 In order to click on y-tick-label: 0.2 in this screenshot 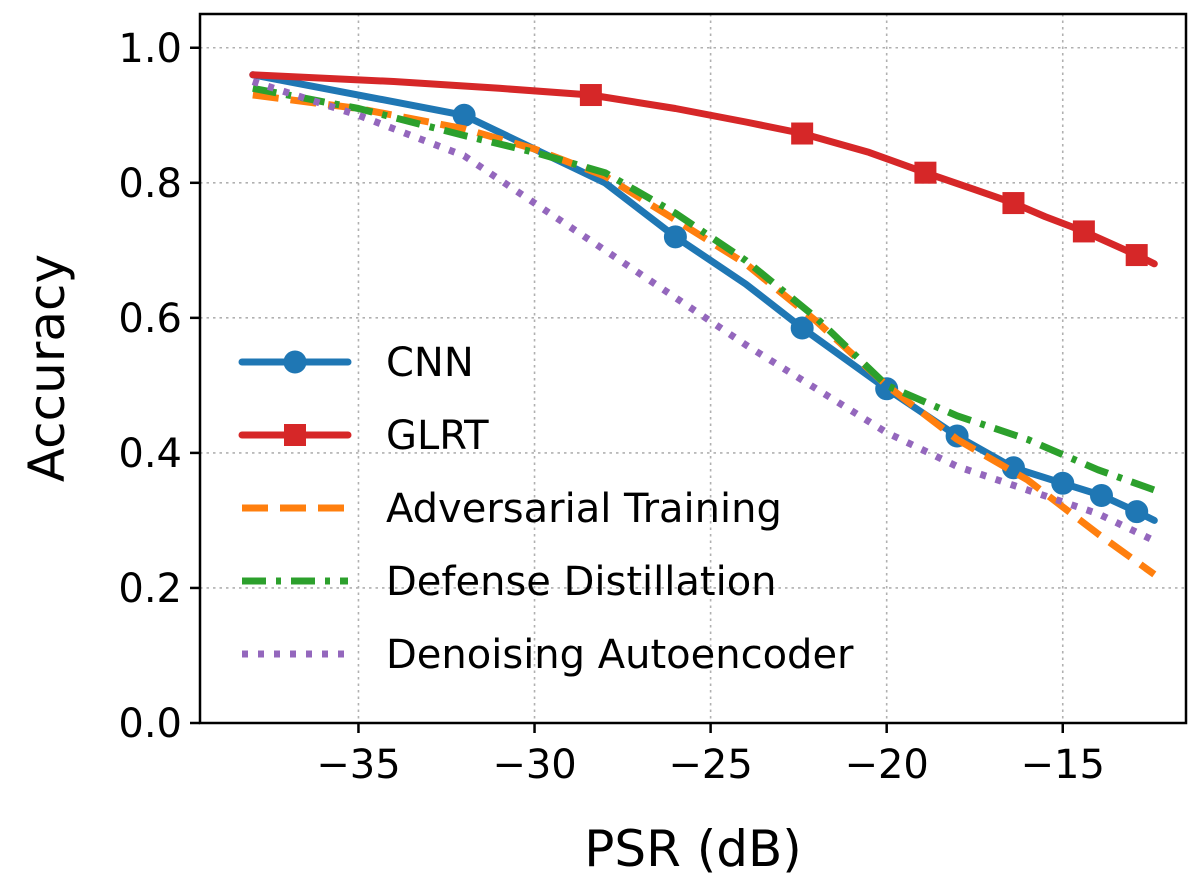, I will do `click(150, 589)`.